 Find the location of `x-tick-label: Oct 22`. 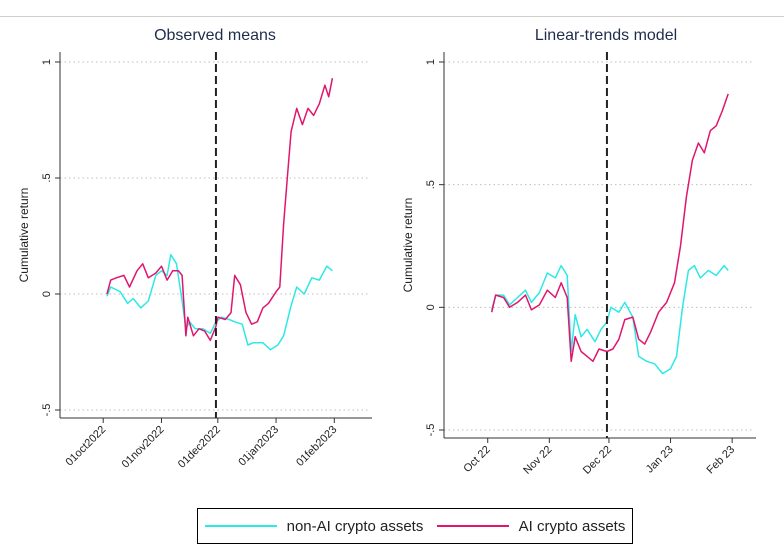

x-tick-label: Oct 22 is located at coordinates (476, 459).